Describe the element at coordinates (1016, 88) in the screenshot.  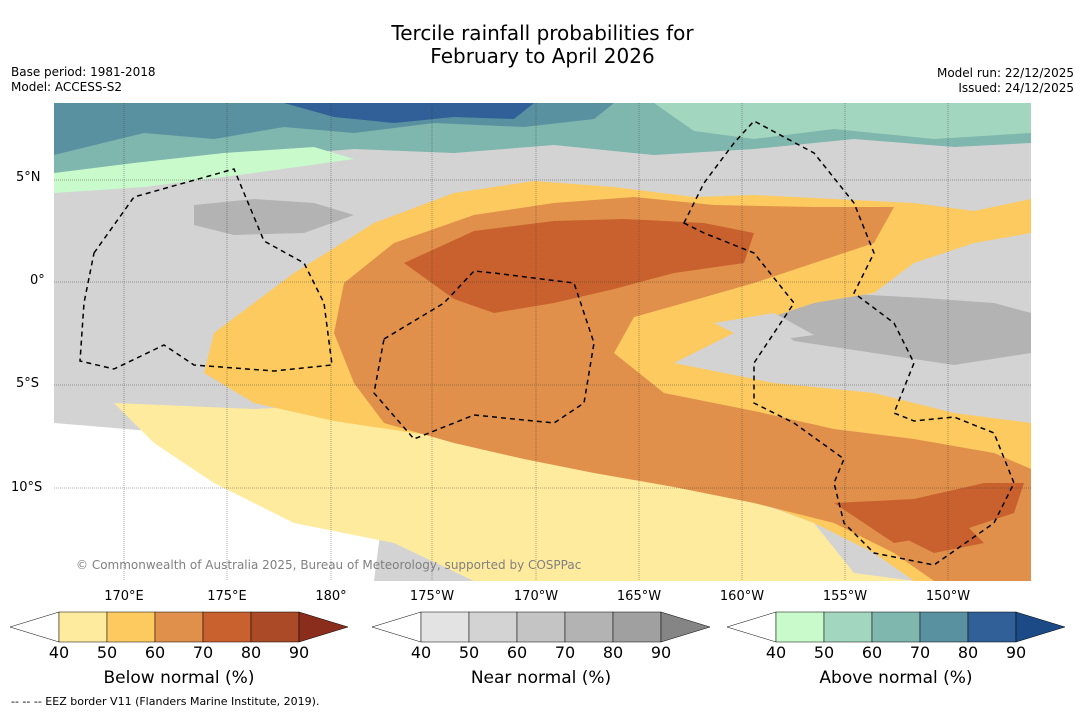
I see `issued-date: Issued: 24/12/2025` at that location.